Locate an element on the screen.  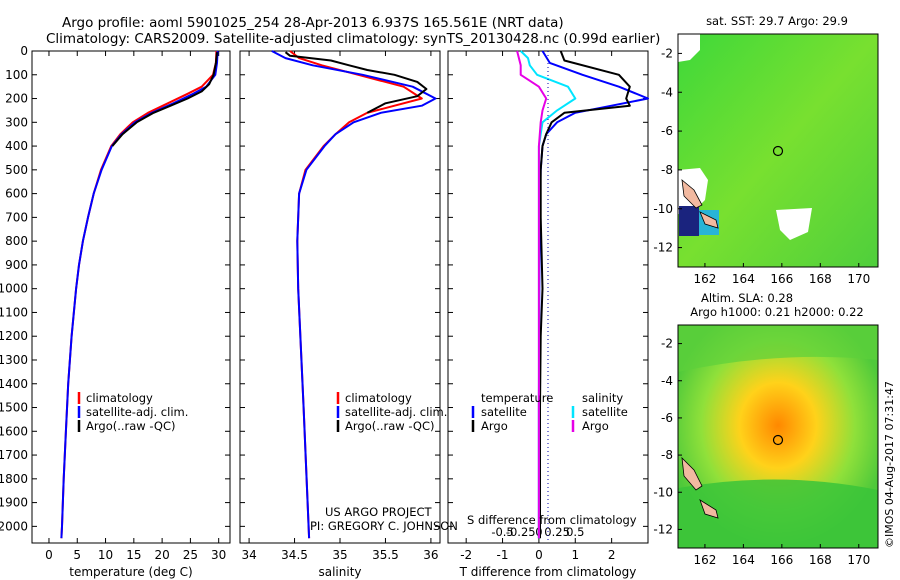
y-tick-label: 1200 is located at coordinates (14, 336).